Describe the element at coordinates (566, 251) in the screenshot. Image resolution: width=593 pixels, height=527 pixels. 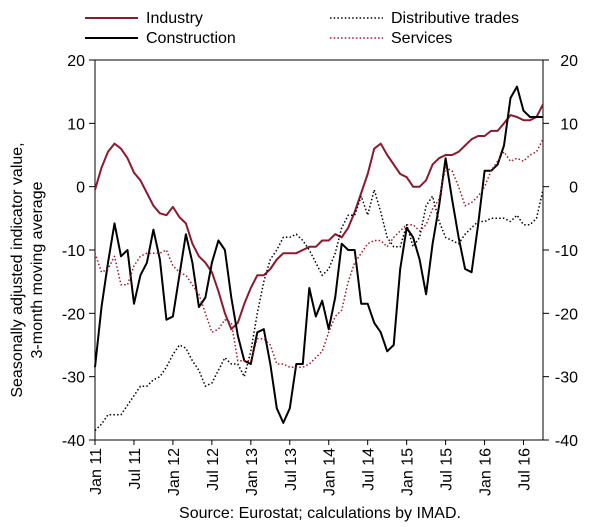
I see `y-tick-label-right: -10` at that location.